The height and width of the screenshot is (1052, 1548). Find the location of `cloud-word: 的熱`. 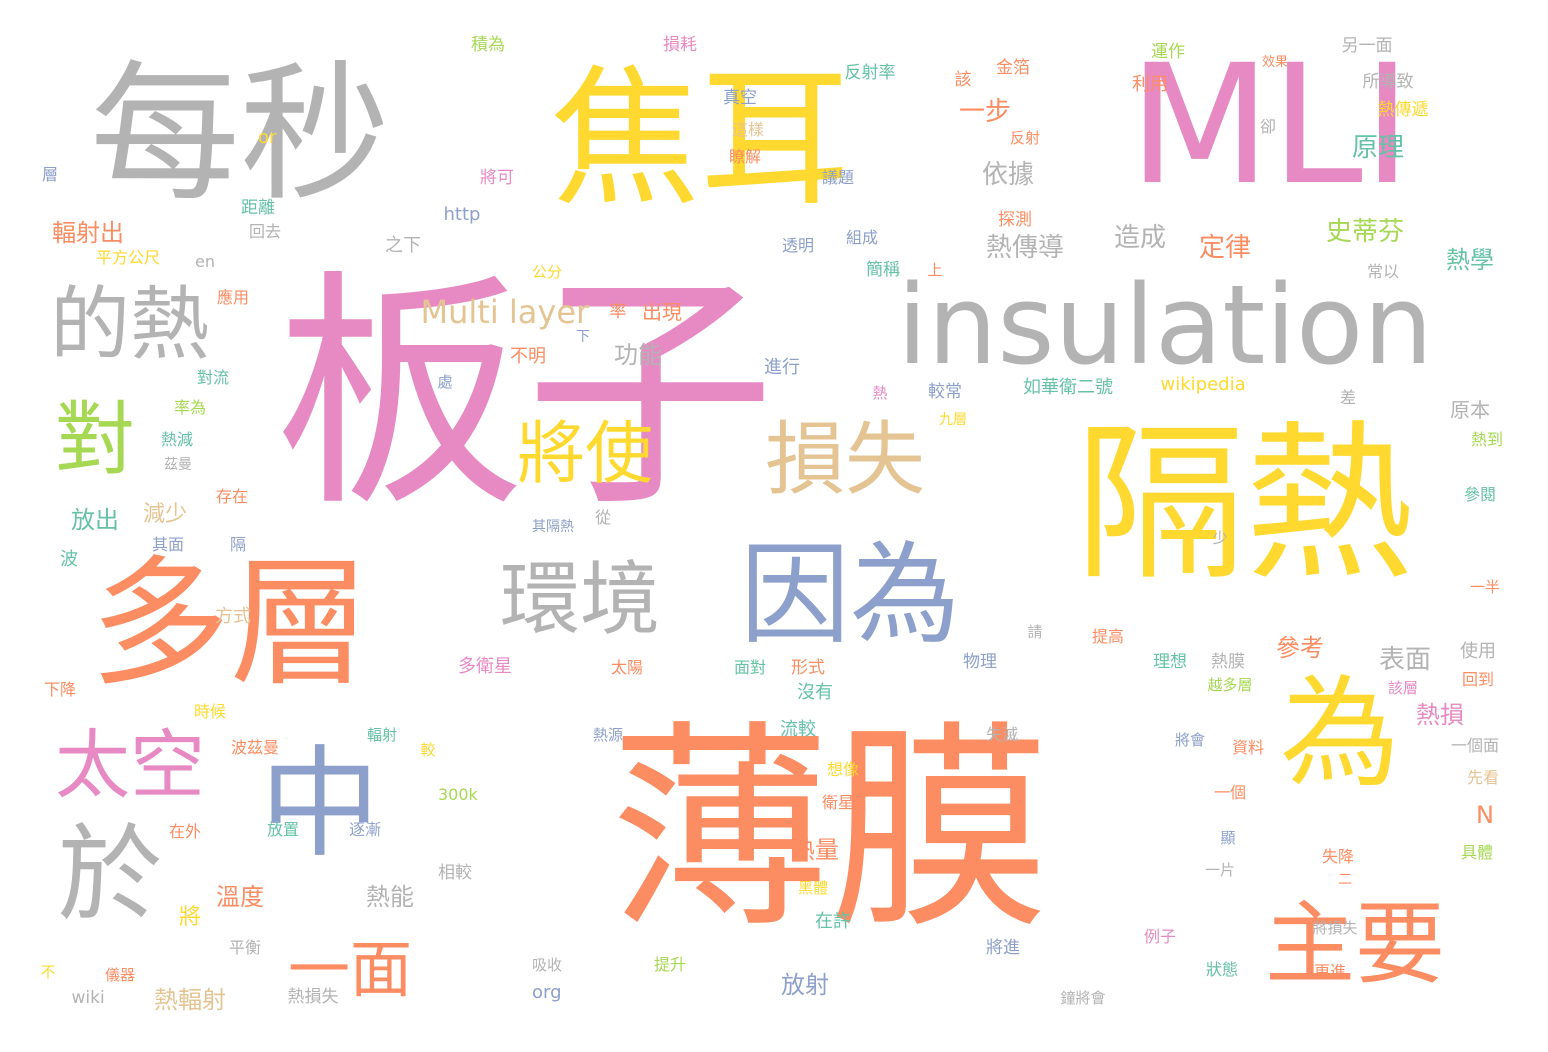

cloud-word: 的熱 is located at coordinates (130, 324).